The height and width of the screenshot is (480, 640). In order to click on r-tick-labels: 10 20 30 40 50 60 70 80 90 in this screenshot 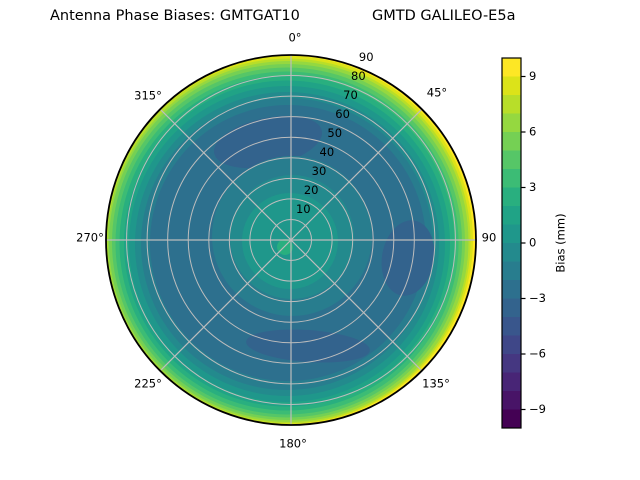, I will do `click(335, 133)`.